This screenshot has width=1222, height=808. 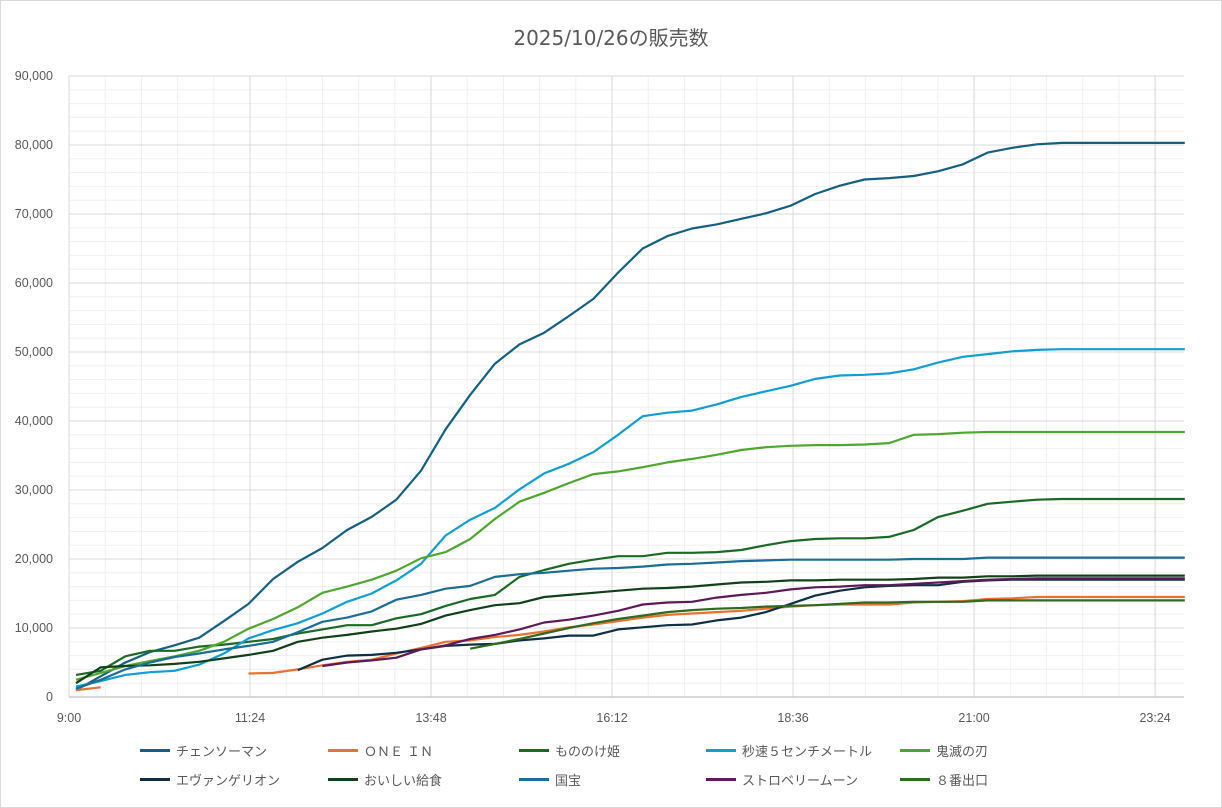 What do you see at coordinates (34, 214) in the screenshot?
I see `y-tick-label: 70,000` at bounding box center [34, 214].